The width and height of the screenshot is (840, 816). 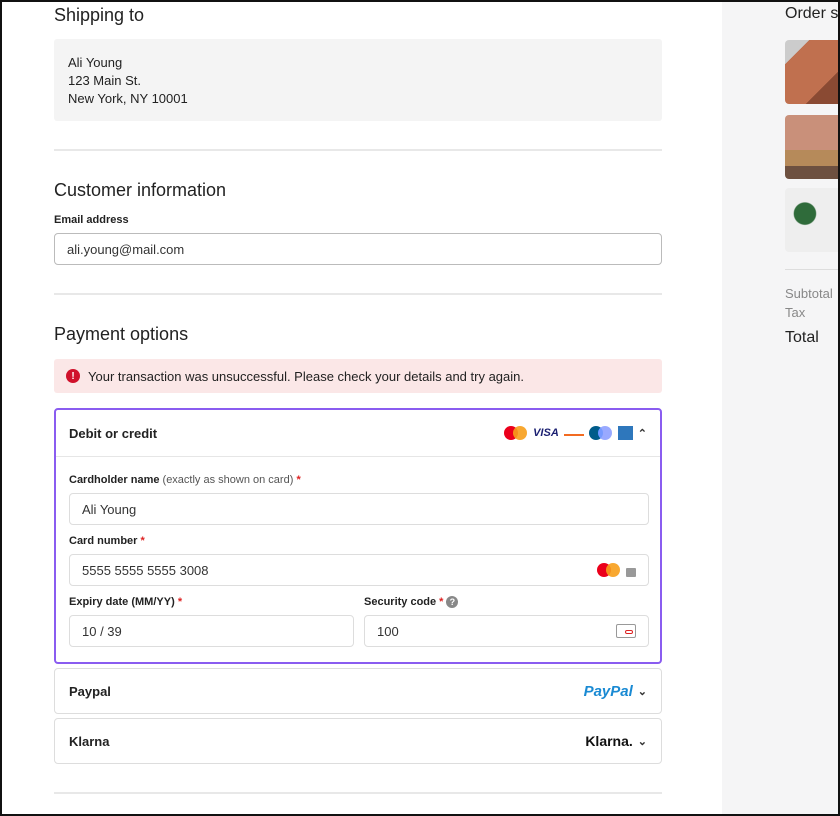 I want to click on tax-label: Tax, so click(x=795, y=312).